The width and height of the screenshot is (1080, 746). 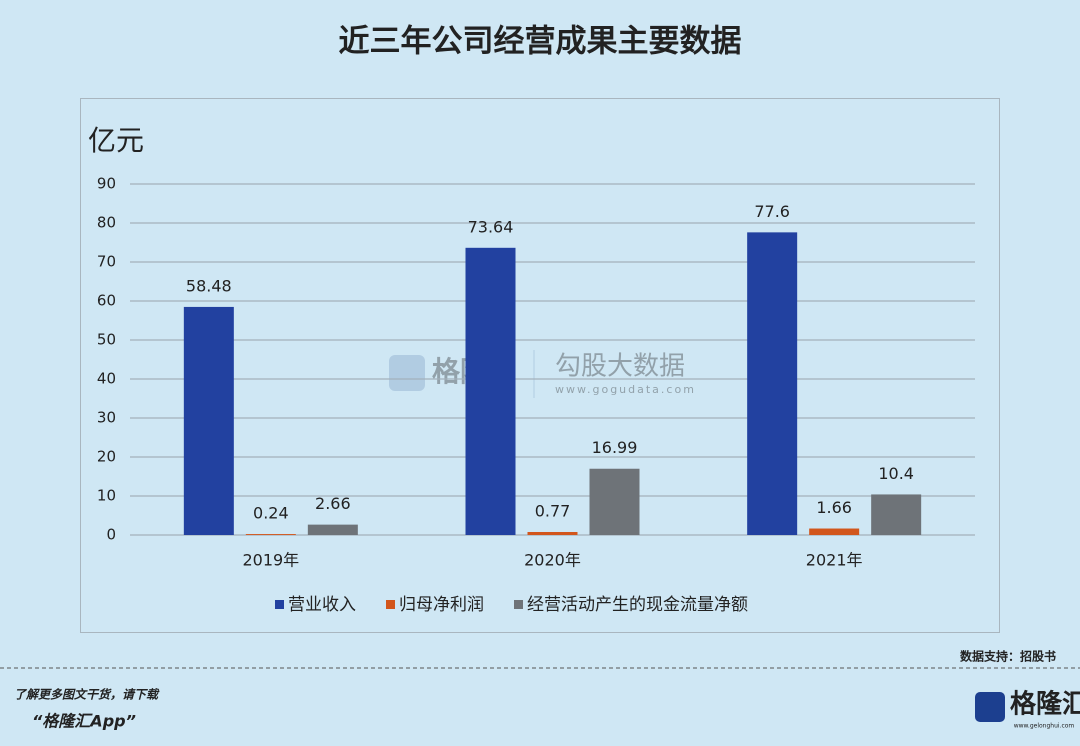 I want to click on y-tick-label: 90, so click(x=106, y=184).